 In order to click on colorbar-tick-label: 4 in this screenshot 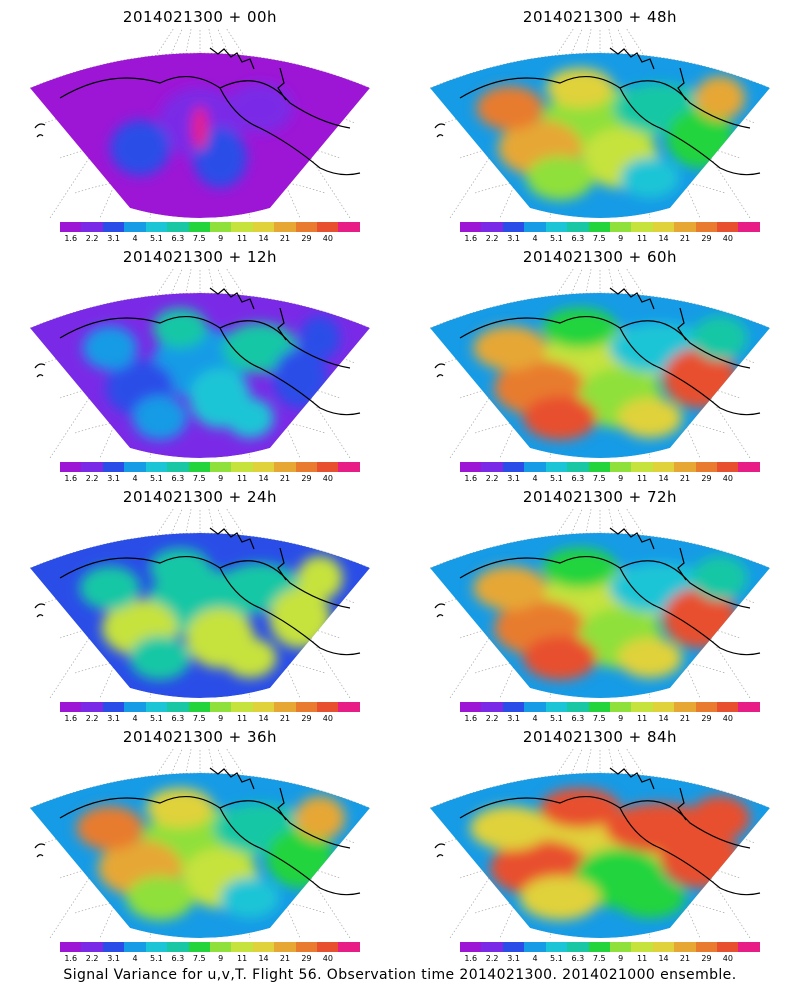, I will do `click(535, 718)`.